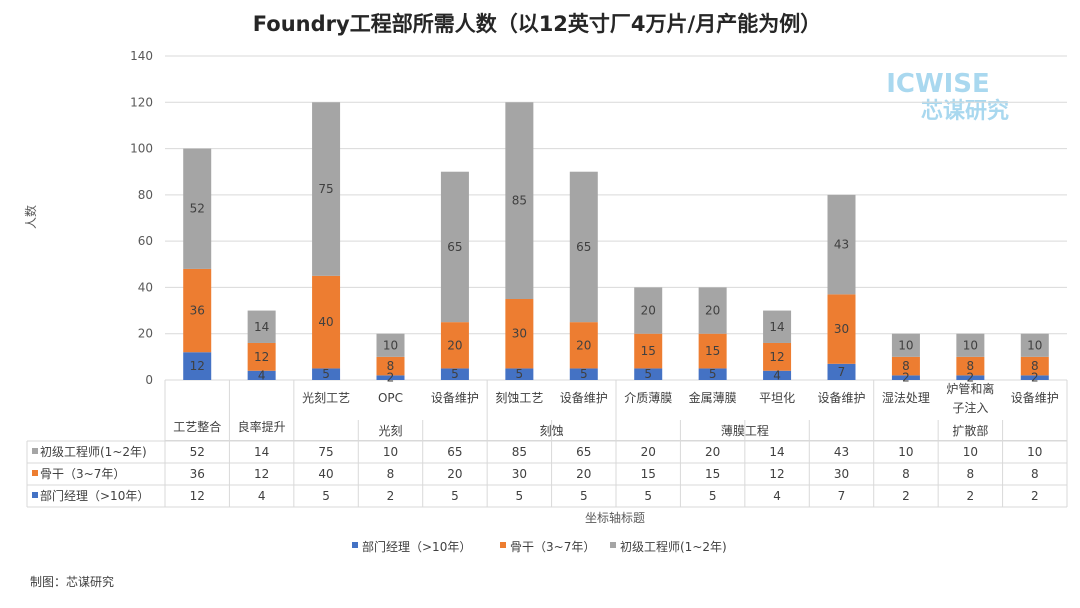 The height and width of the screenshot is (608, 1080). Describe the element at coordinates (613, 545) in the screenshot. I see `legend-key` at that location.